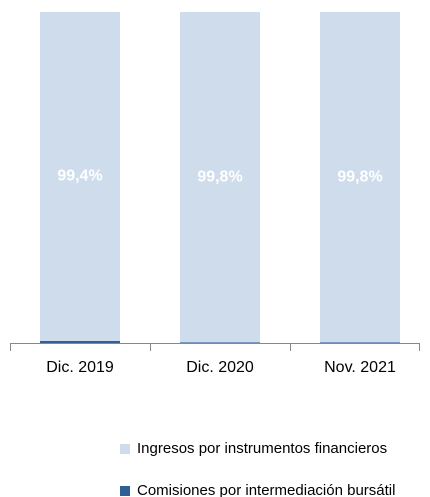 The height and width of the screenshot is (497, 430). I want to click on x-tick-label: Nov. 2021, so click(360, 367).